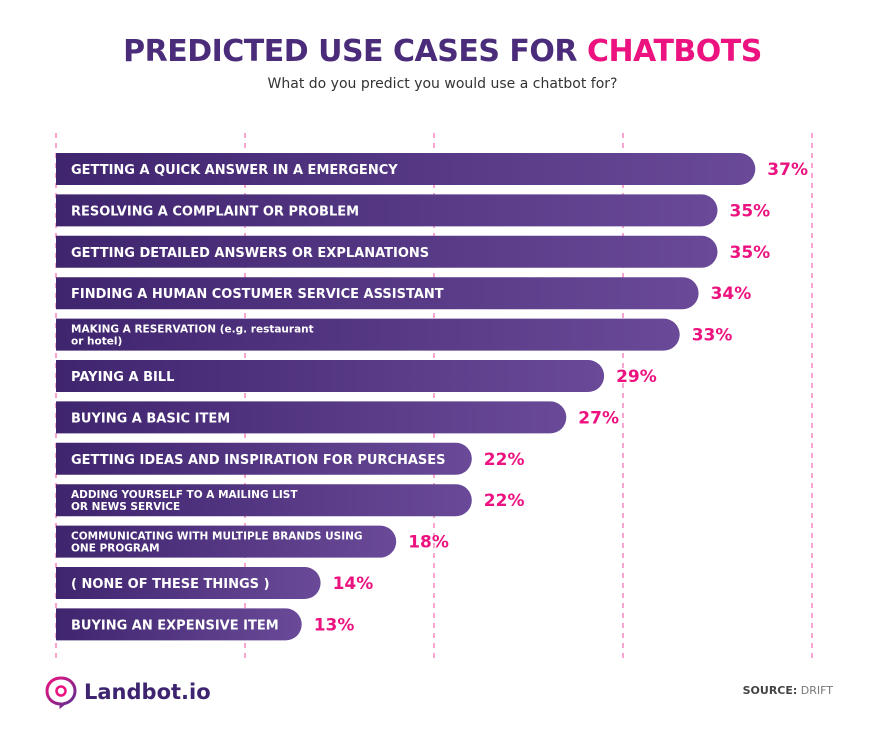 This screenshot has height=750, width=885. Describe the element at coordinates (61, 692) in the screenshot. I see `landbot-logo-icon` at that location.